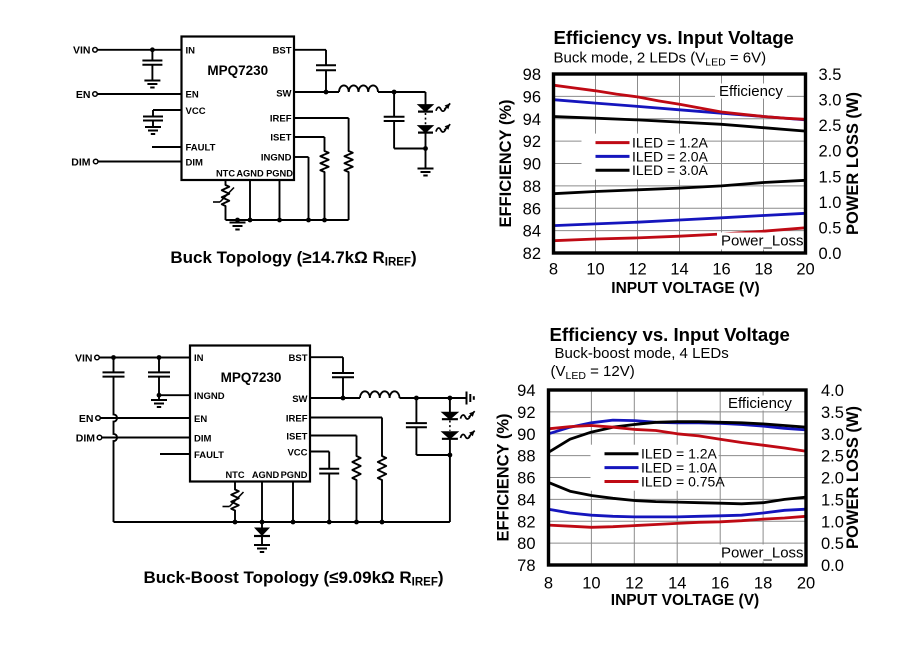 The width and height of the screenshot is (905, 658). Describe the element at coordinates (593, 372) in the screenshot. I see `svg-text: (VLED = 12V)` at that location.